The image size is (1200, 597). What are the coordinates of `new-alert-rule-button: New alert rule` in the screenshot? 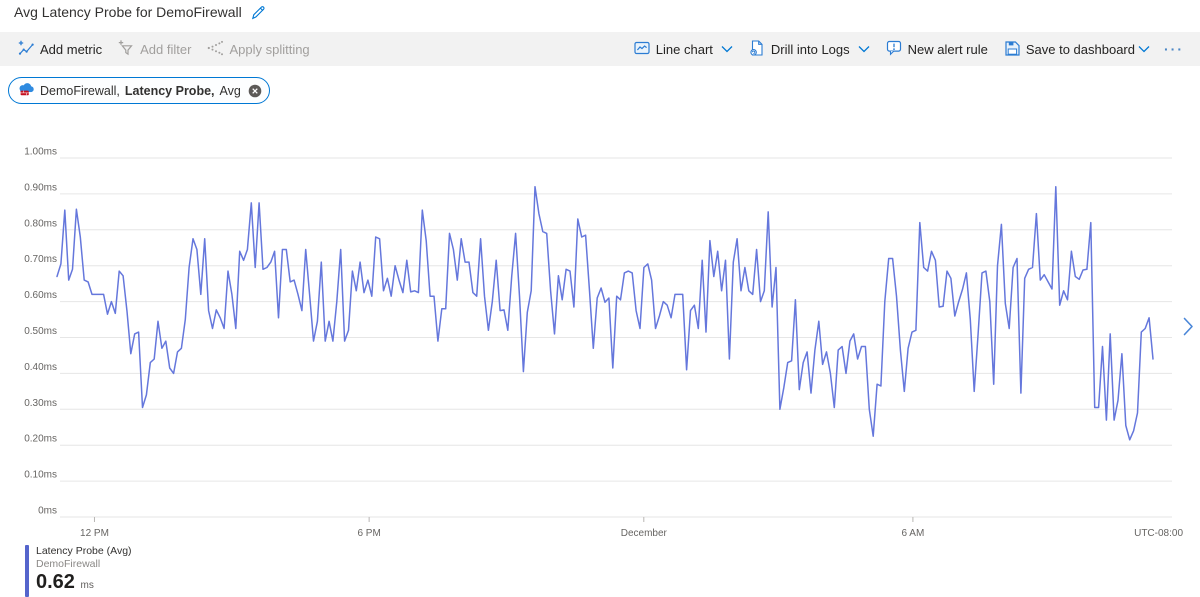 It's located at (937, 49).